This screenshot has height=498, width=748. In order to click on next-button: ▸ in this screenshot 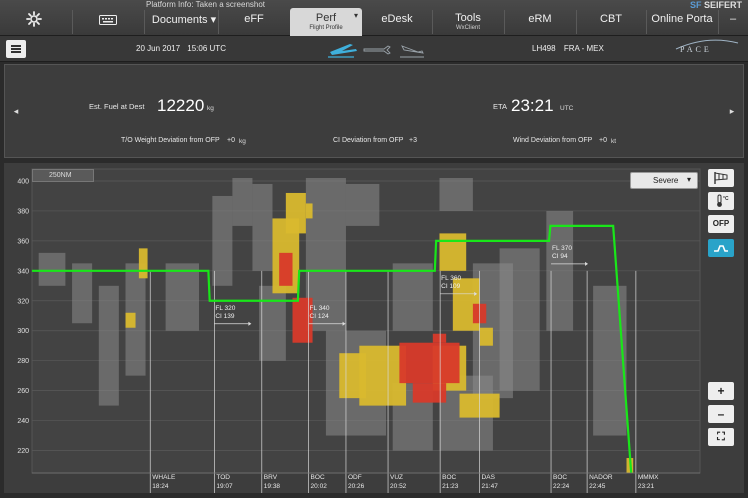, I will do `click(732, 111)`.